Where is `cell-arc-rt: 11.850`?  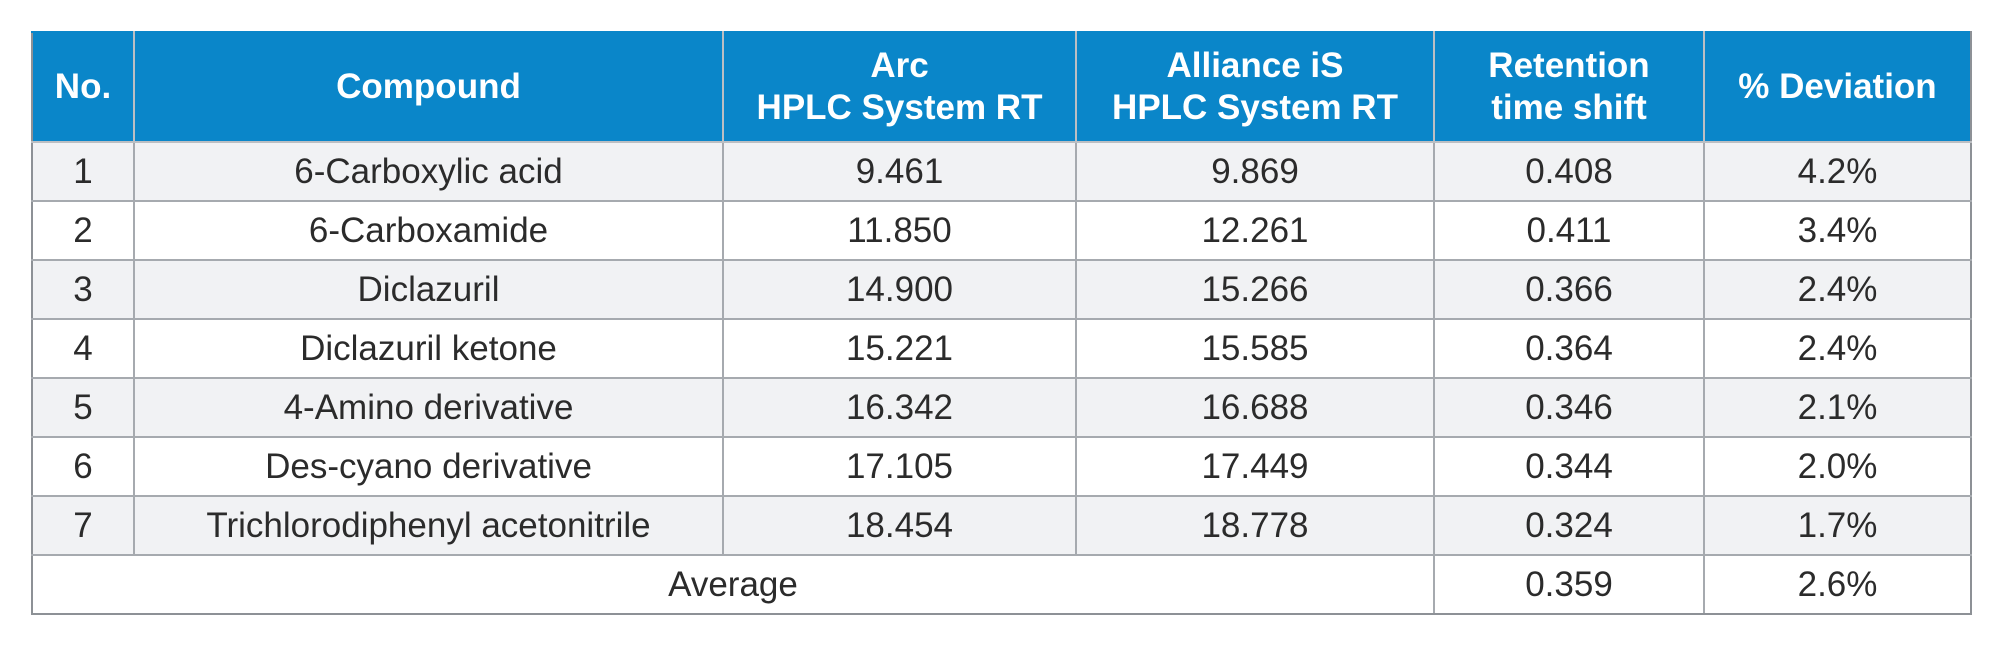 cell-arc-rt: 11.850 is located at coordinates (899, 230).